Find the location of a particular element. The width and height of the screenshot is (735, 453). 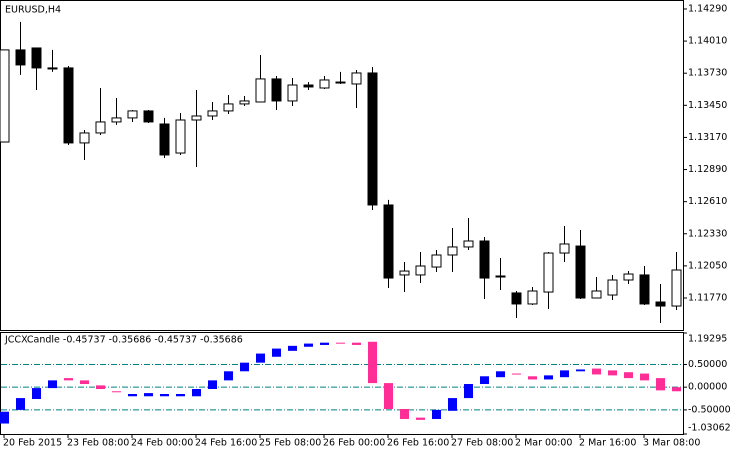

y-tick-label: 1.12330 is located at coordinates (707, 233).